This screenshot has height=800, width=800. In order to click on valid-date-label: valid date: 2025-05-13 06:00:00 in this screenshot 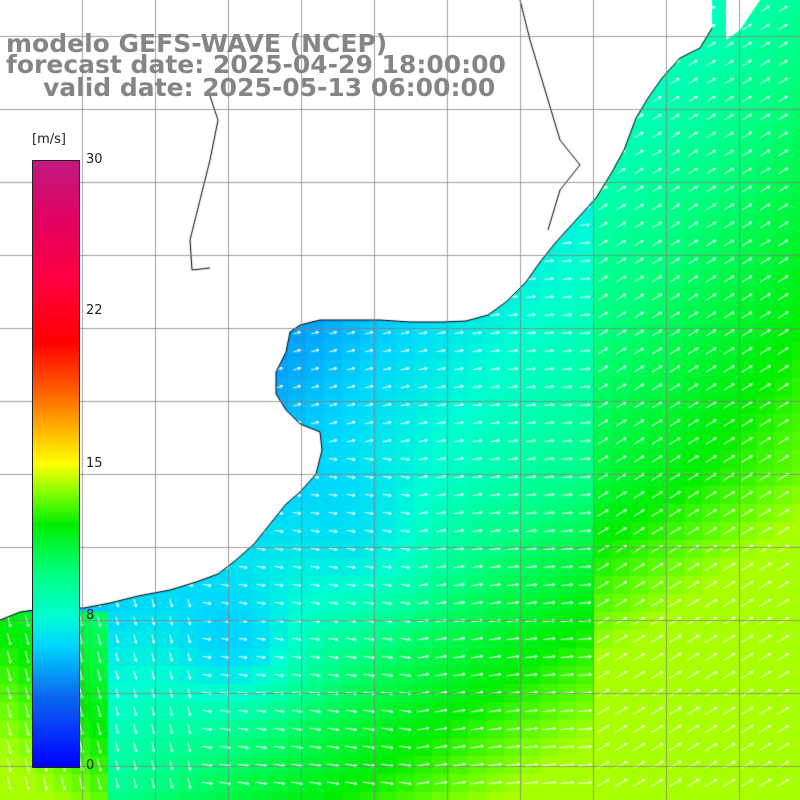, I will do `click(269, 87)`.